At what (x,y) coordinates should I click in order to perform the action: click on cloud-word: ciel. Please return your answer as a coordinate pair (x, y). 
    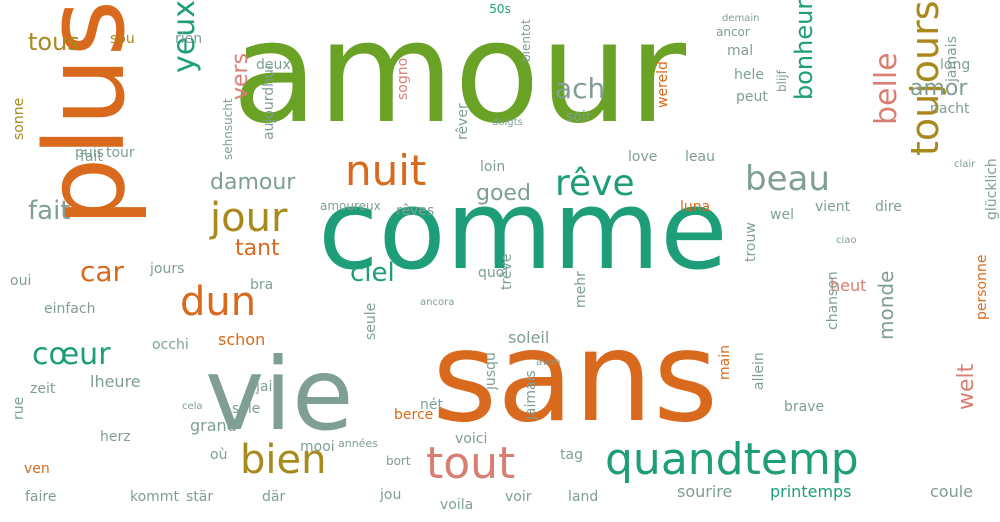
    Looking at the image, I should click on (372, 273).